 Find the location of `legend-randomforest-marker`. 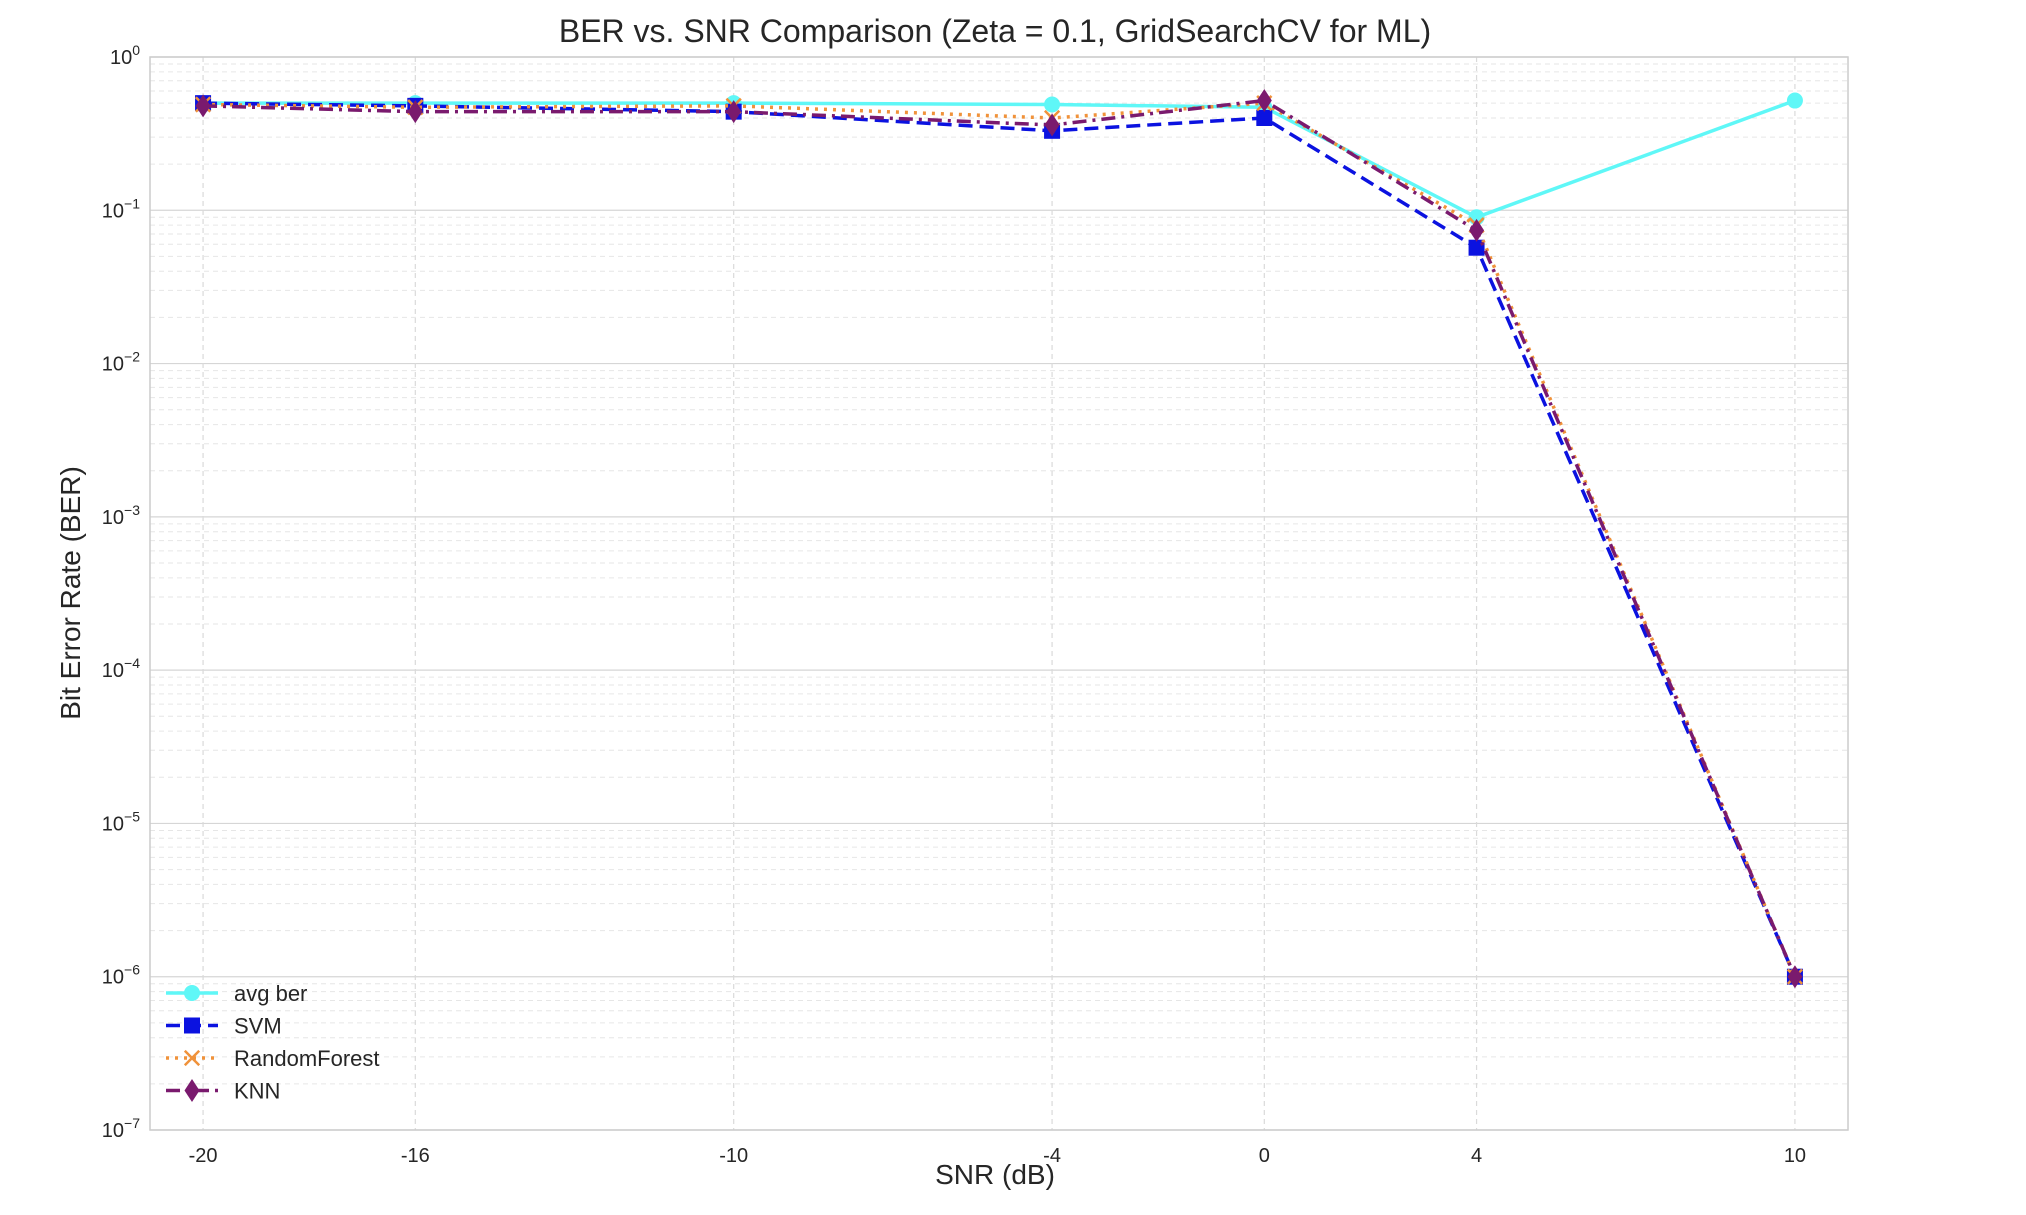

legend-randomforest-marker is located at coordinates (192, 1058).